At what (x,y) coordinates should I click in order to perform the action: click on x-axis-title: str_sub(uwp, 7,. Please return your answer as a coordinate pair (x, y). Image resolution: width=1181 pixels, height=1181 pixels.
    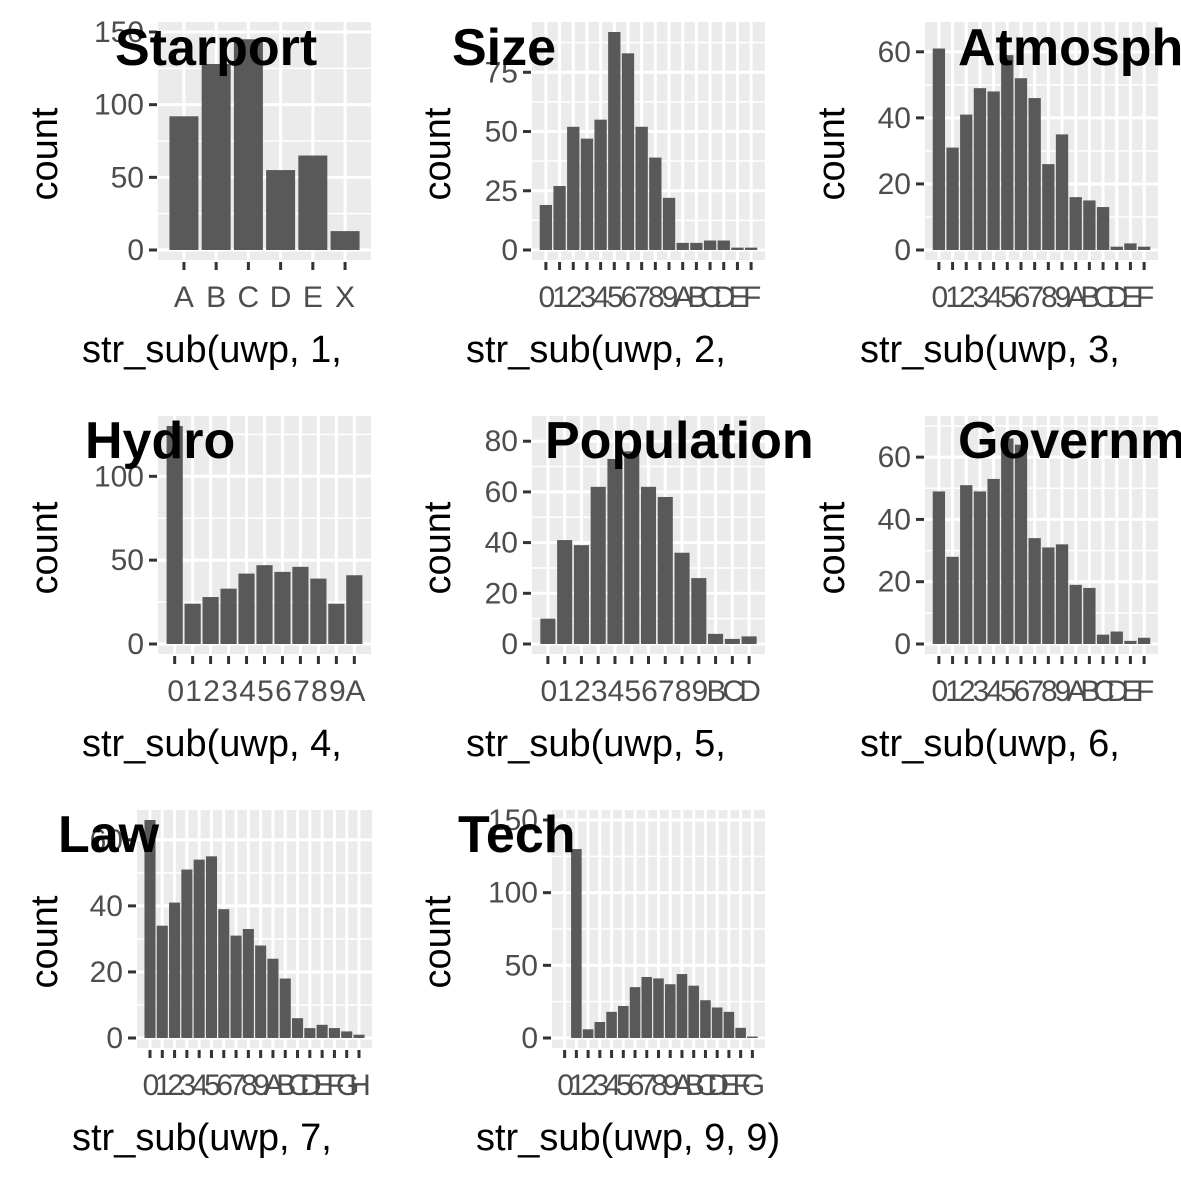
    Looking at the image, I should click on (202, 1138).